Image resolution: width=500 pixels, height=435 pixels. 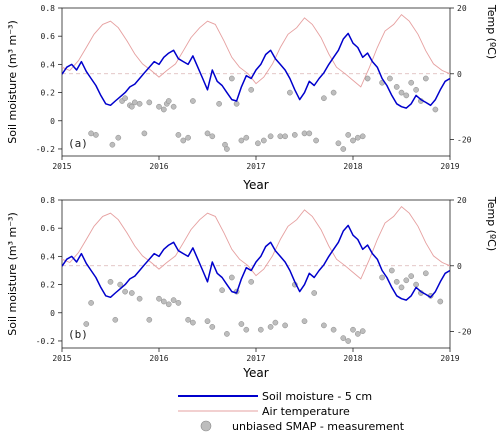 What do you see at coordinates (352, 166) in the screenshot?
I see `x-tick-label: 2018` at bounding box center [352, 166].